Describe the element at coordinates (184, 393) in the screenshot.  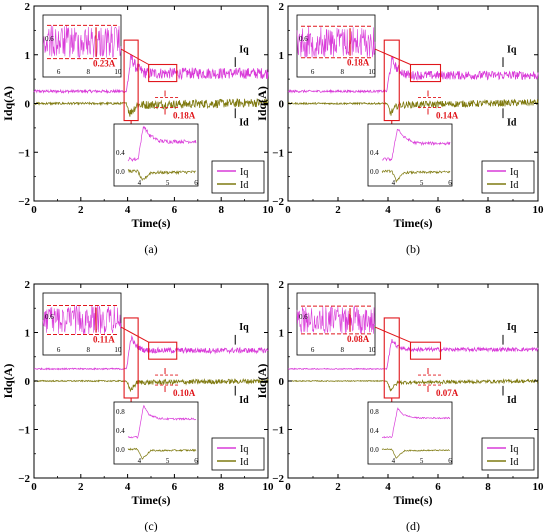
I see `id-ripple-label: 0.10A` at that location.